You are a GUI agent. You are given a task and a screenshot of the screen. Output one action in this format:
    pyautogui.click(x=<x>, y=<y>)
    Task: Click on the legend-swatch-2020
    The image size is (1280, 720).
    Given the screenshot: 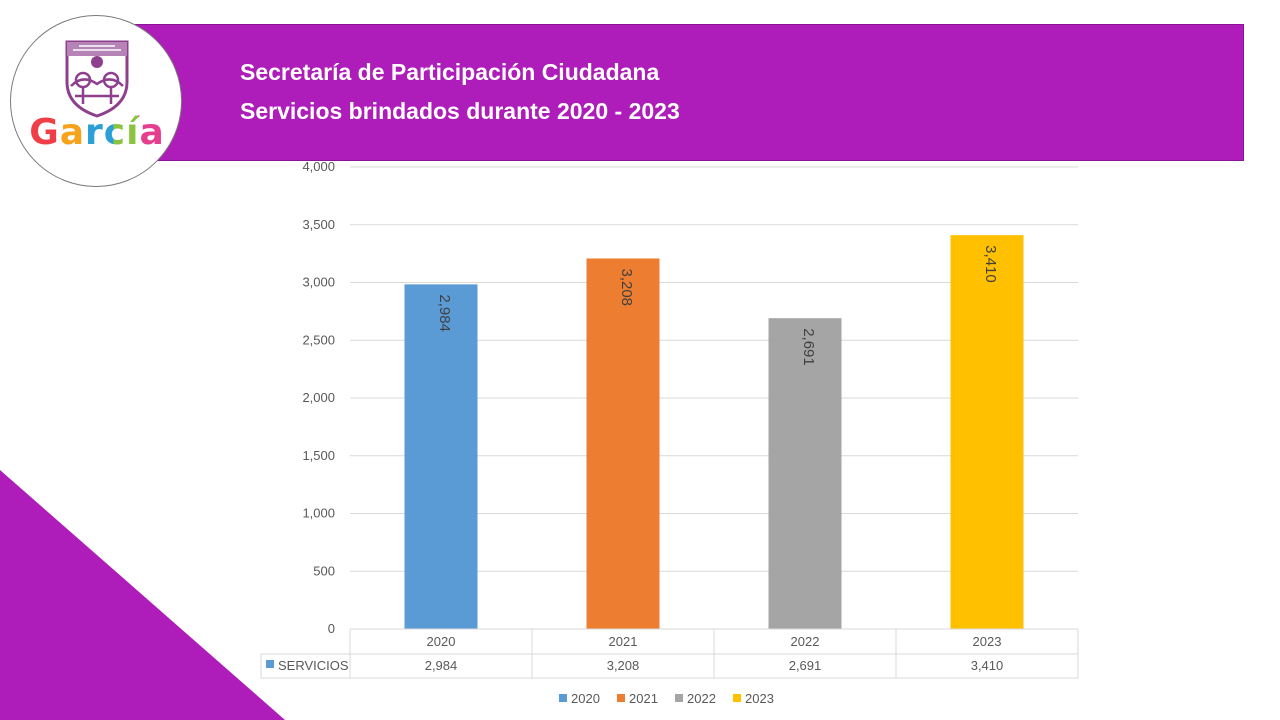 What is the action you would take?
    pyautogui.click(x=563, y=698)
    